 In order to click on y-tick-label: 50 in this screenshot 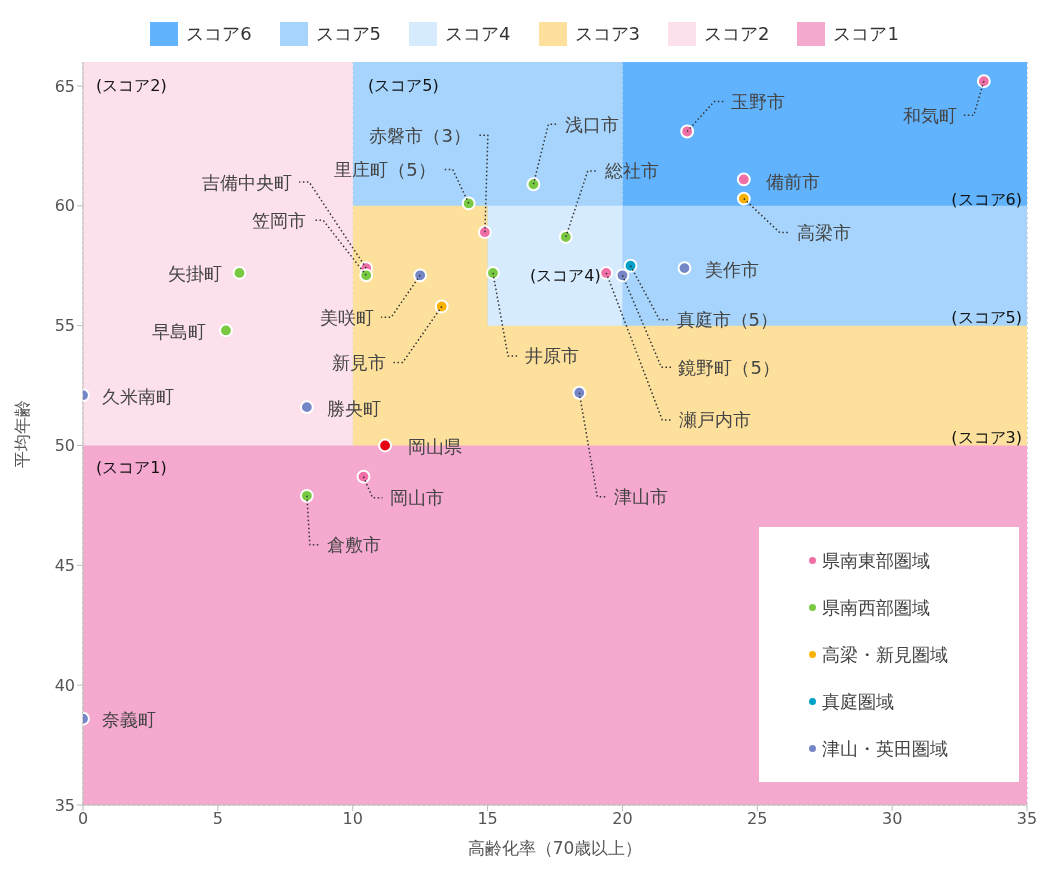, I will do `click(64, 446)`.